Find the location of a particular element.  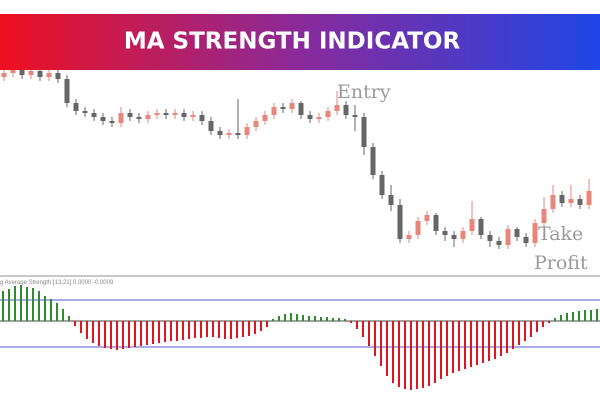

annotation: Take is located at coordinates (560, 234).